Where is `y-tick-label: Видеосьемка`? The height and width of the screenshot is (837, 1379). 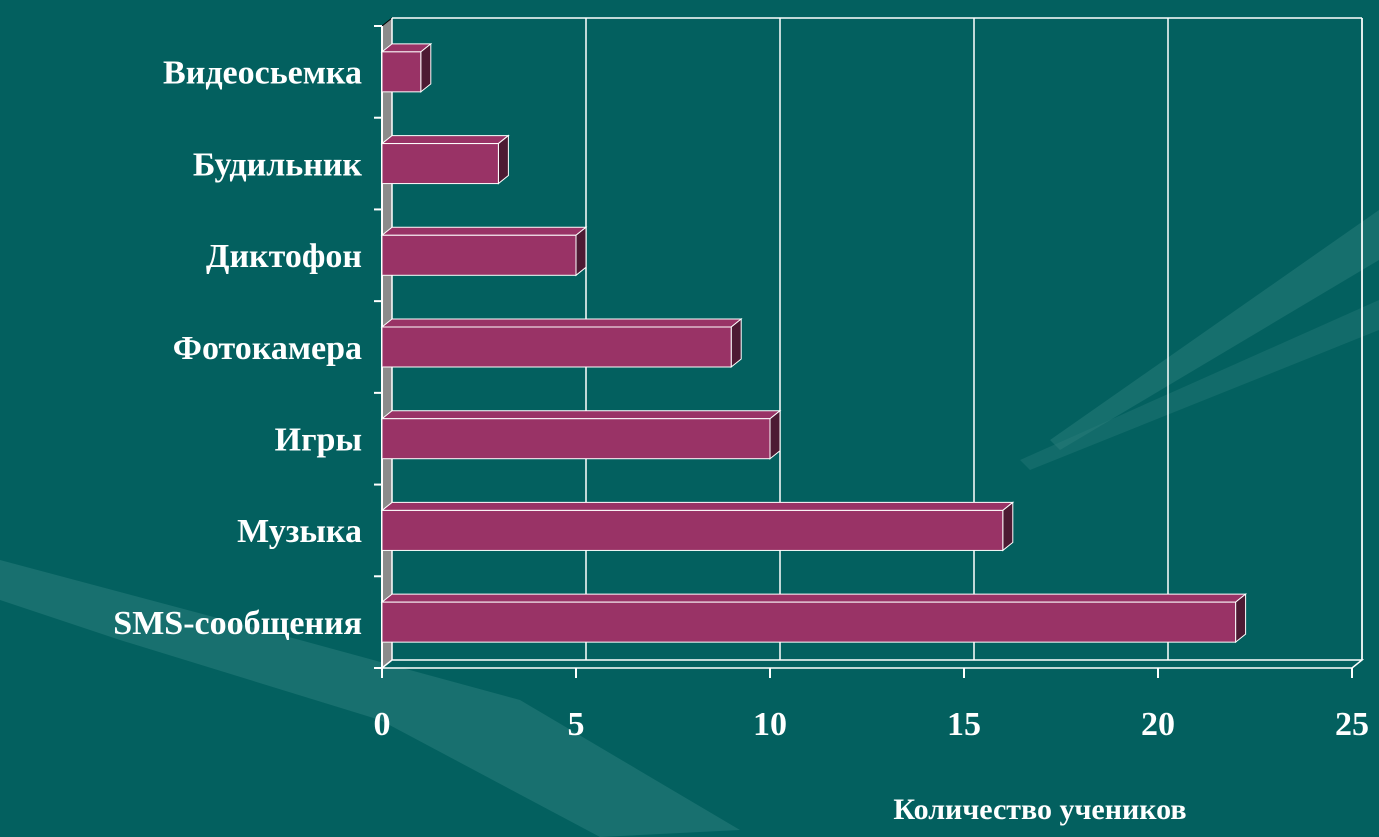
y-tick-label: Видеосьемка is located at coordinates (262, 73).